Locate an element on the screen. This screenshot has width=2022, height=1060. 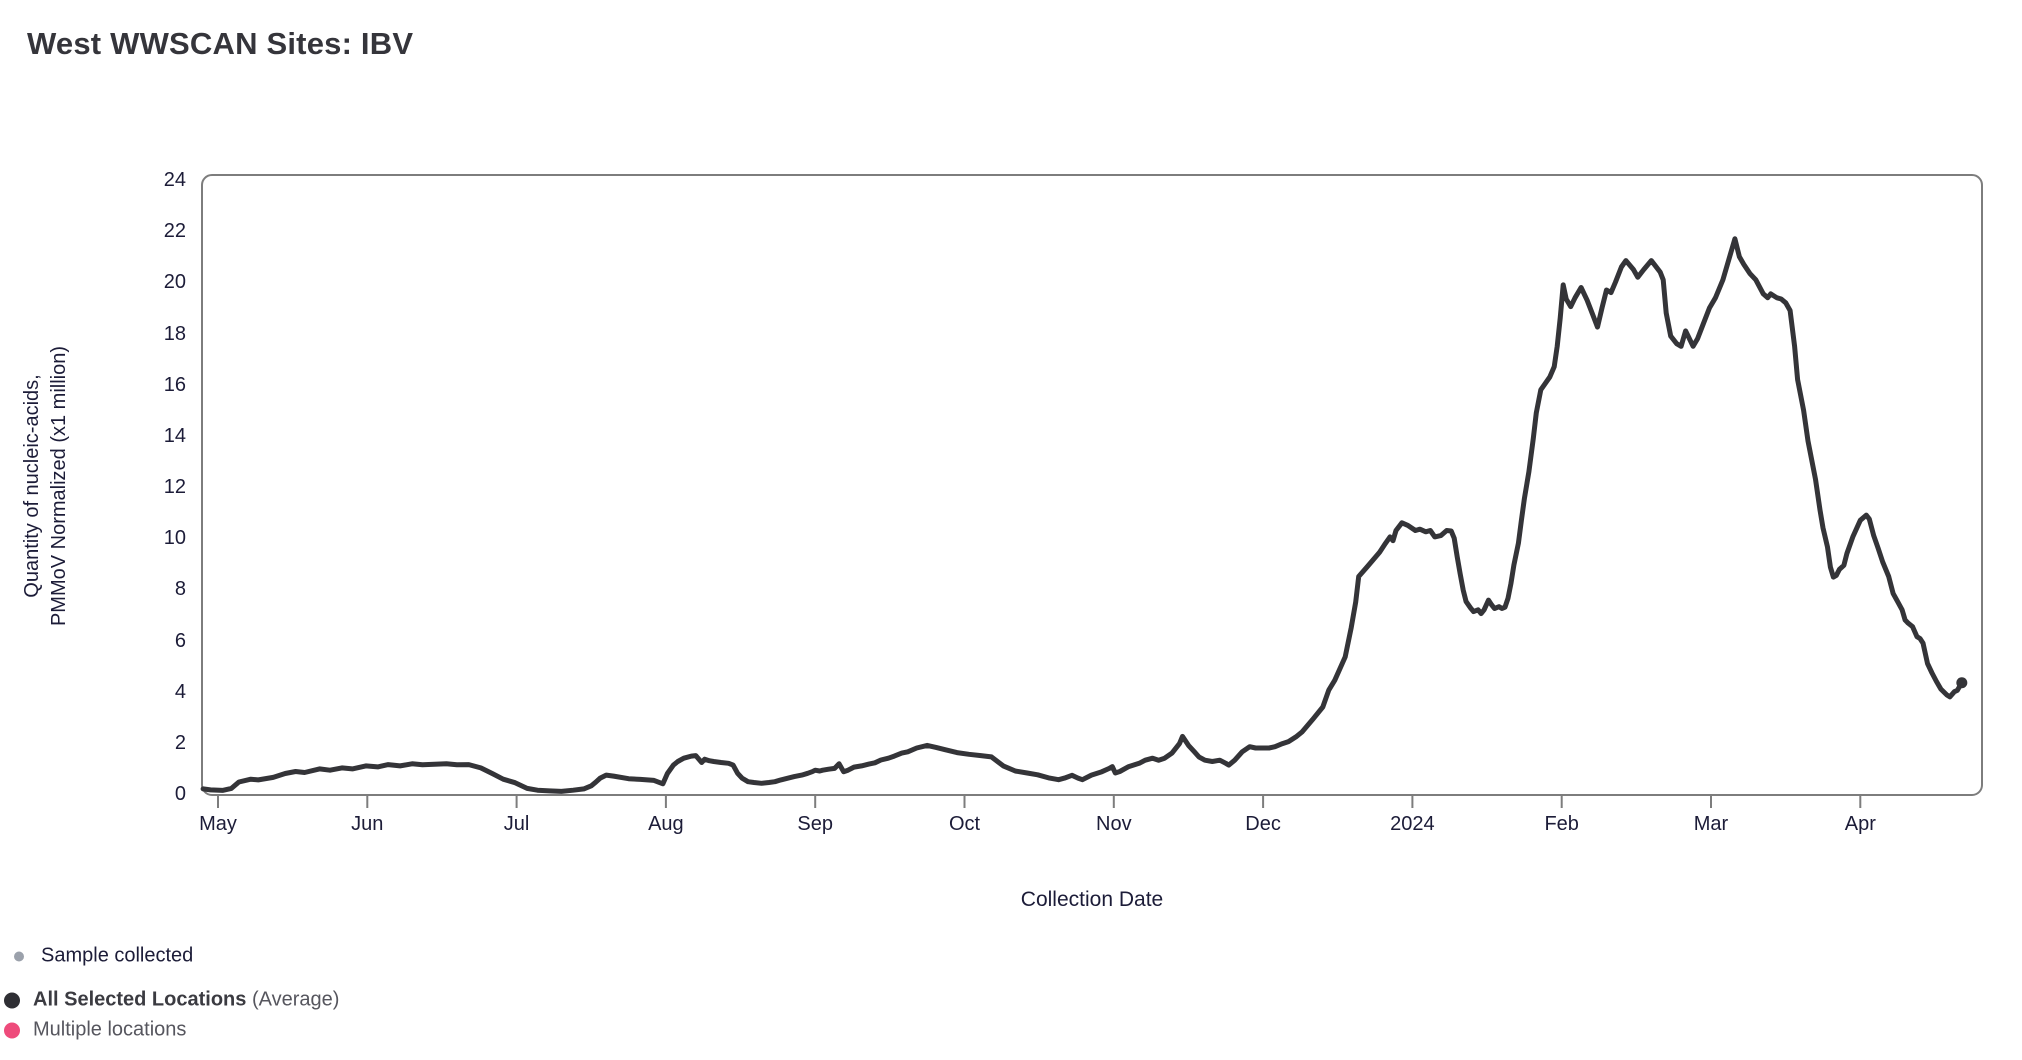
y-tick-label: 20 is located at coordinates (174, 282).